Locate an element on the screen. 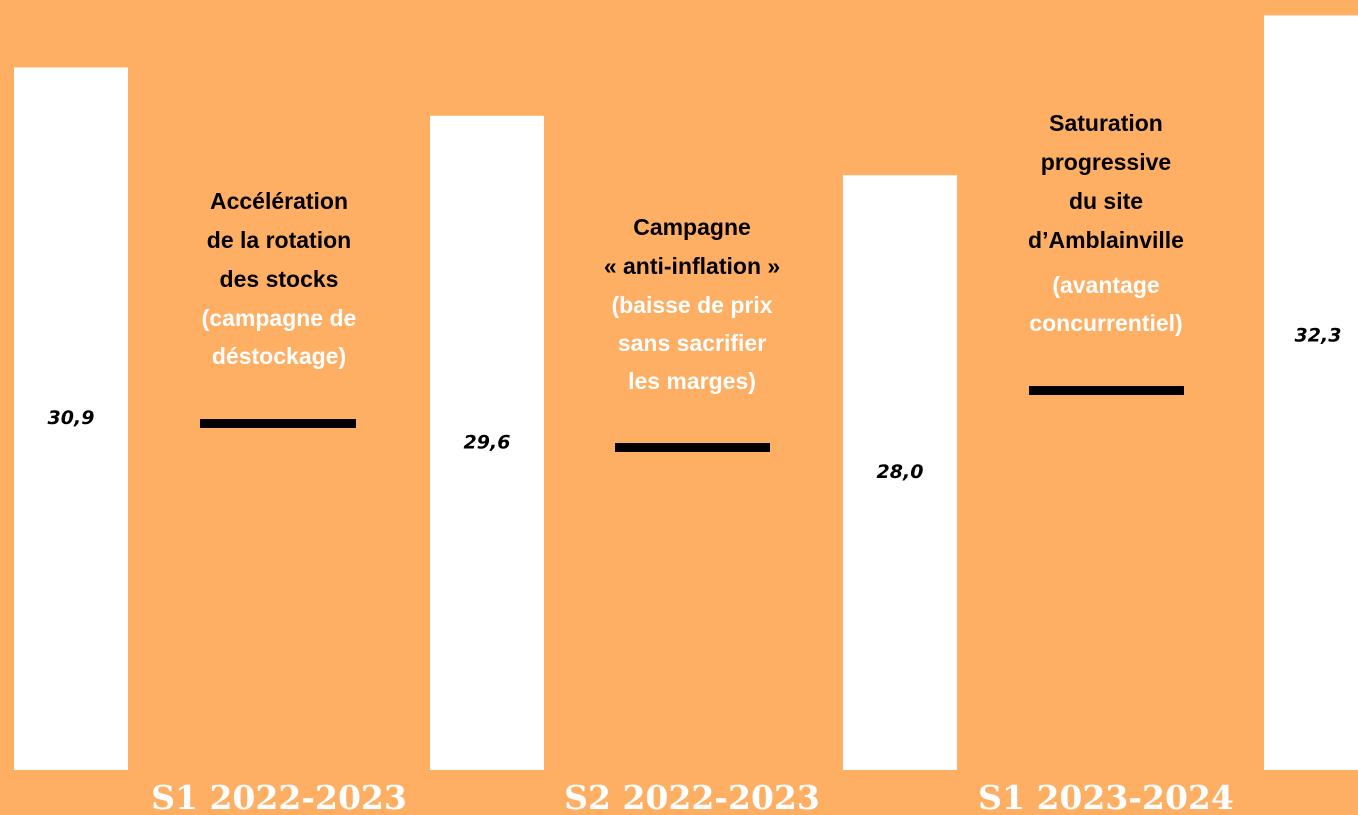 The height and width of the screenshot is (815, 1358). annotation-note: les marges) is located at coordinates (692, 381).